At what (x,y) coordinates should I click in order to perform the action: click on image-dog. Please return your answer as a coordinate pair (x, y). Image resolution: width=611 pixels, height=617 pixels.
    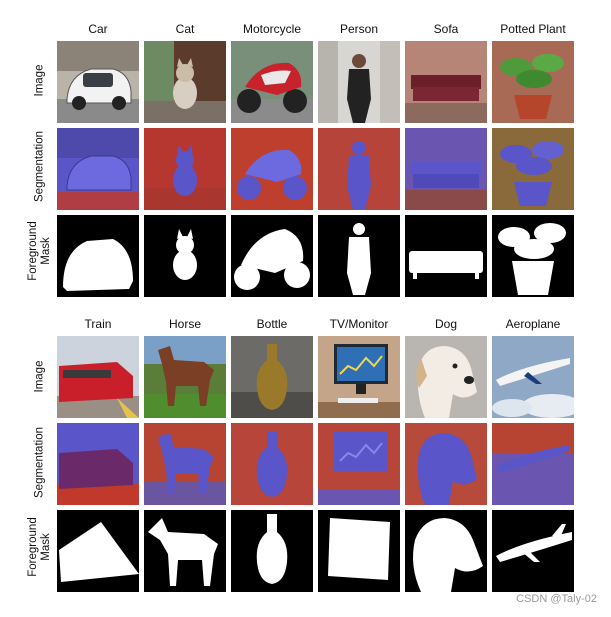
    Looking at the image, I should click on (446, 377).